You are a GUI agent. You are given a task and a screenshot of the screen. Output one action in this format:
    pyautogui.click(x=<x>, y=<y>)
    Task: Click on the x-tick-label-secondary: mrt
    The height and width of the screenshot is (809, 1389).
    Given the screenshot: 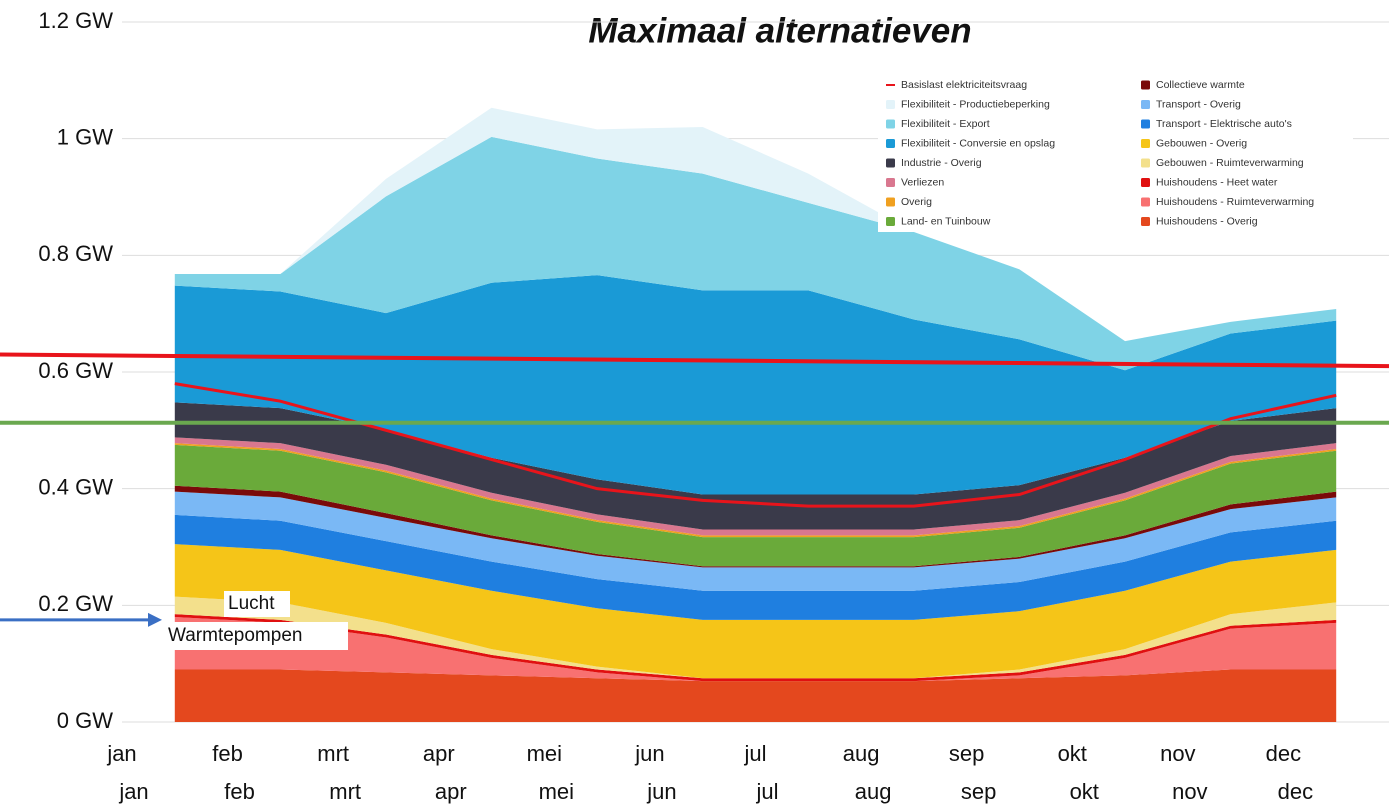 What is the action you would take?
    pyautogui.click(x=345, y=791)
    